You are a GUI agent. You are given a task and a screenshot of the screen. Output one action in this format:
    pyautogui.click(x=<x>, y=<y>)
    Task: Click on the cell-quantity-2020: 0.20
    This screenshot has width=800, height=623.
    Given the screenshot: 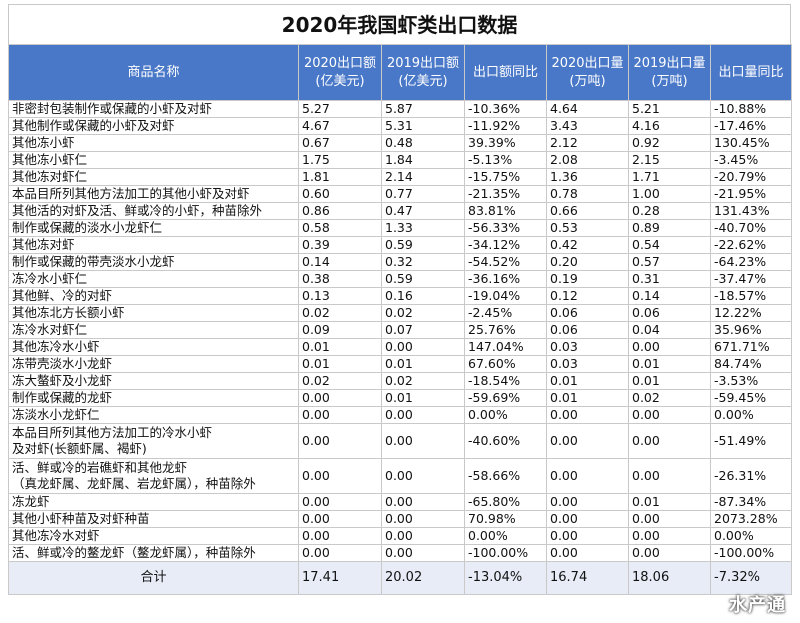 What is the action you would take?
    pyautogui.click(x=587, y=262)
    